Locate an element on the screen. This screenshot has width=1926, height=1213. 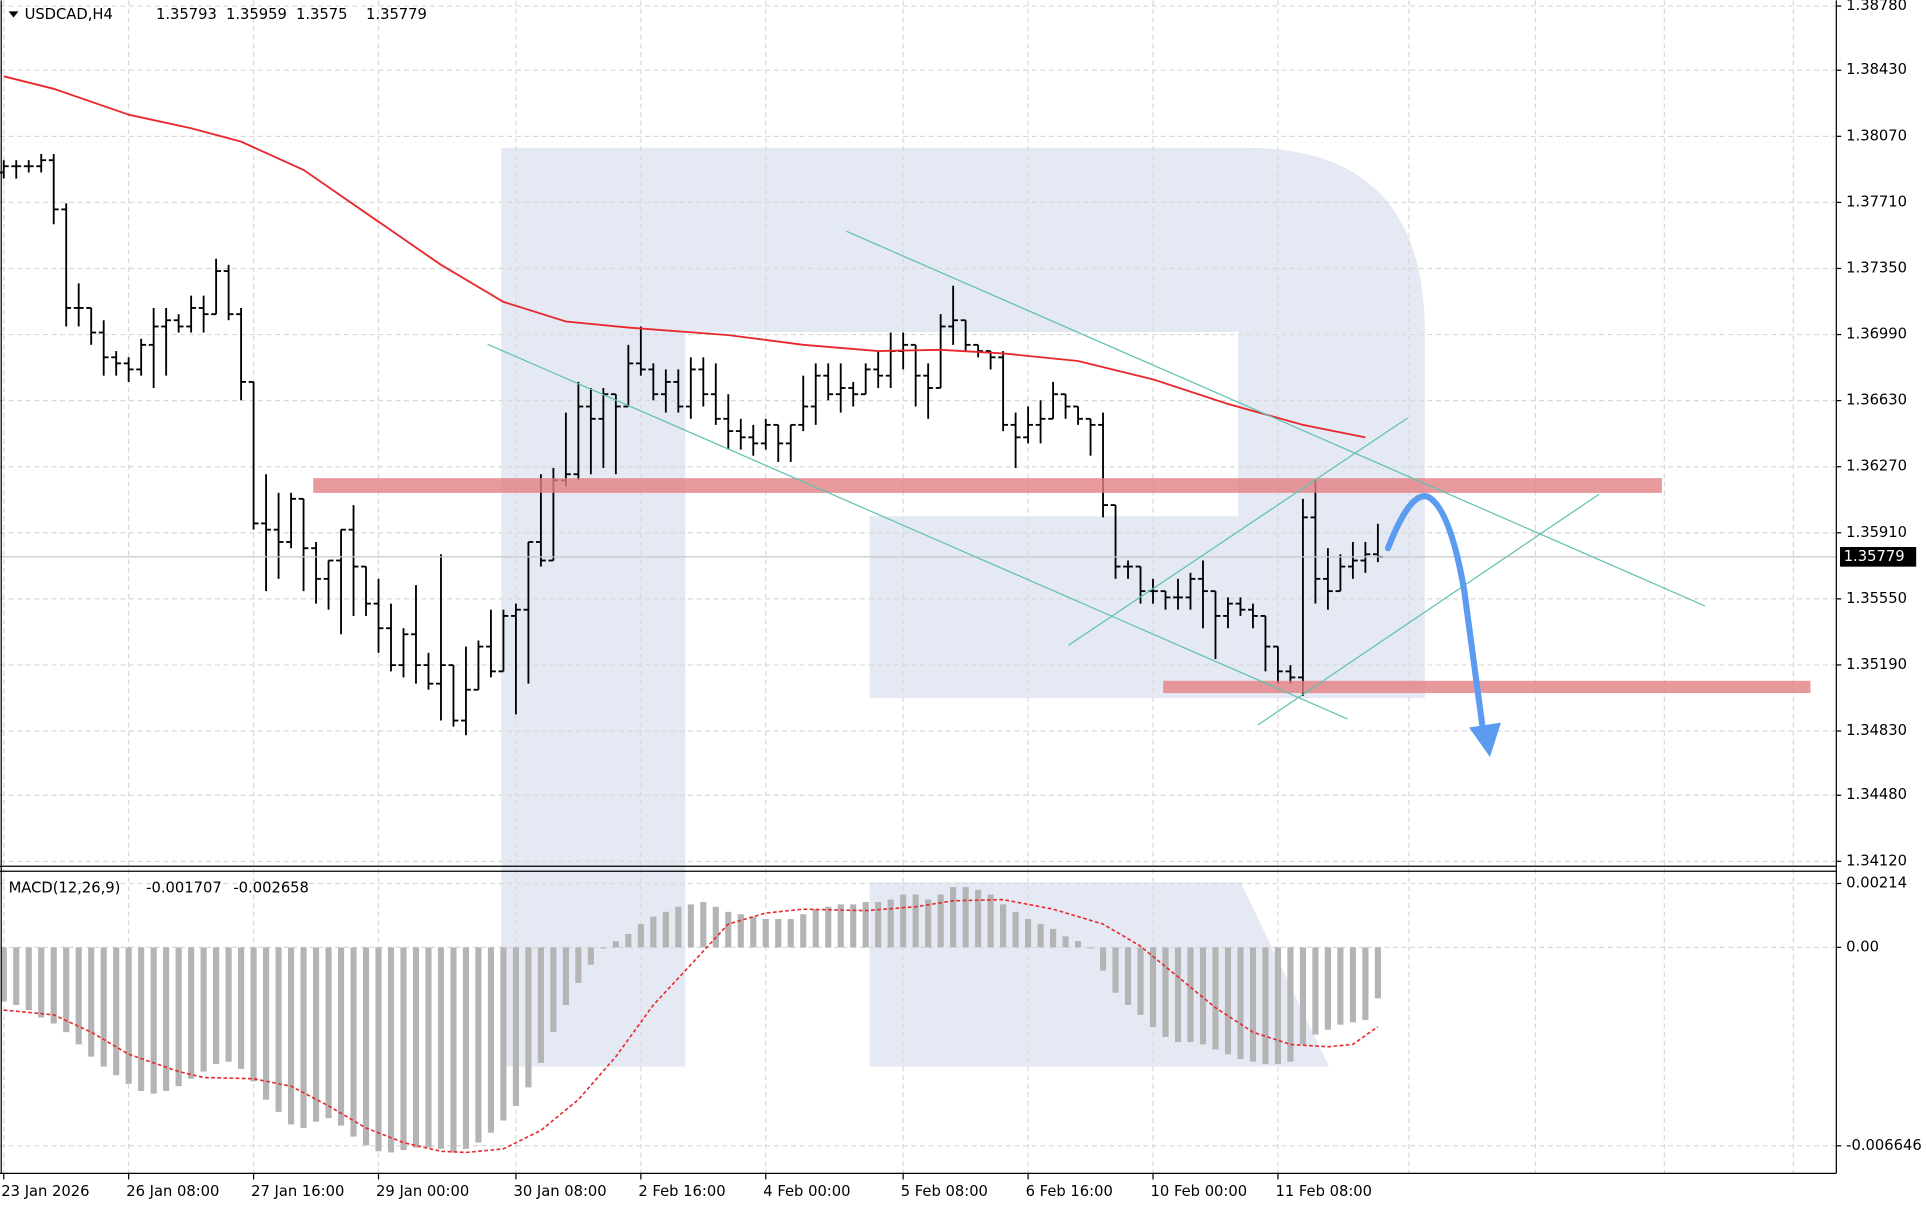
x-tick-label: 11 Feb 08:00 is located at coordinates (1323, 1191).